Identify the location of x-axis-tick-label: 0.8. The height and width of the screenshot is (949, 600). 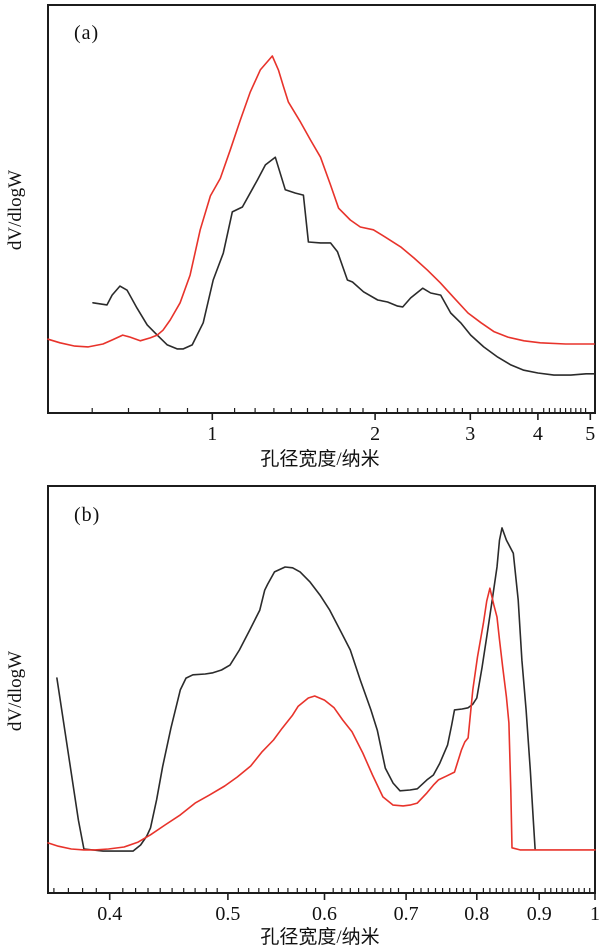
(476, 914).